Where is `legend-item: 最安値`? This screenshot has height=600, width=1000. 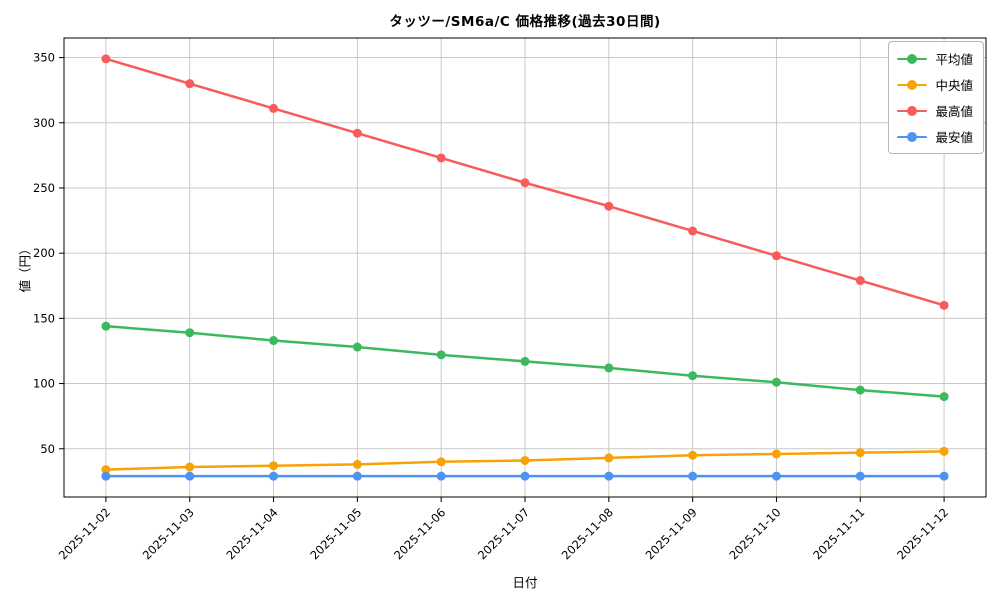
legend-item: 最安値 is located at coordinates (935, 136).